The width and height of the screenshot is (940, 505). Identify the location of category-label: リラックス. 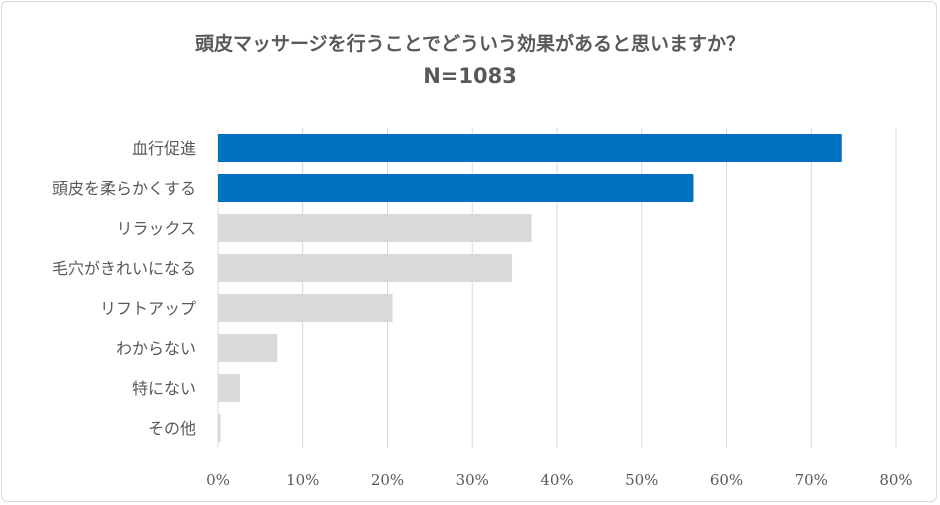
(156, 228).